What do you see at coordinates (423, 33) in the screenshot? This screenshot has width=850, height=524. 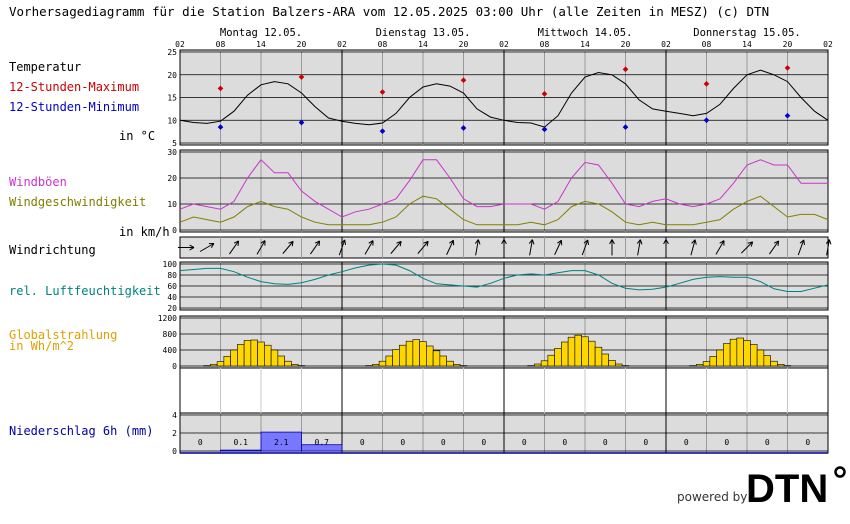 I see `day-label: Dienstag 13.05.` at bounding box center [423, 33].